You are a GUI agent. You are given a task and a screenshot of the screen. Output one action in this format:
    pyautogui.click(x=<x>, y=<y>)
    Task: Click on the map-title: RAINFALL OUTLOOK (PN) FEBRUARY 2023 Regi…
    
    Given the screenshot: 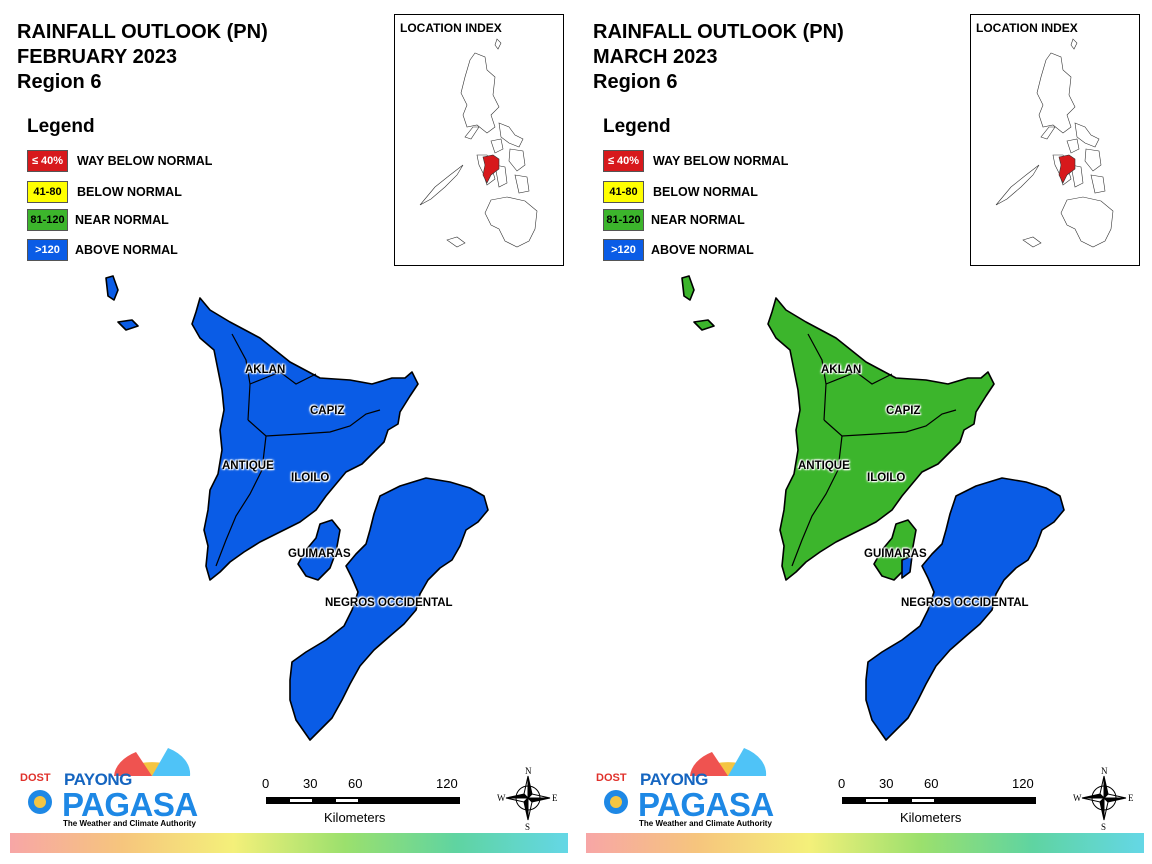 What is the action you would take?
    pyautogui.click(x=142, y=57)
    